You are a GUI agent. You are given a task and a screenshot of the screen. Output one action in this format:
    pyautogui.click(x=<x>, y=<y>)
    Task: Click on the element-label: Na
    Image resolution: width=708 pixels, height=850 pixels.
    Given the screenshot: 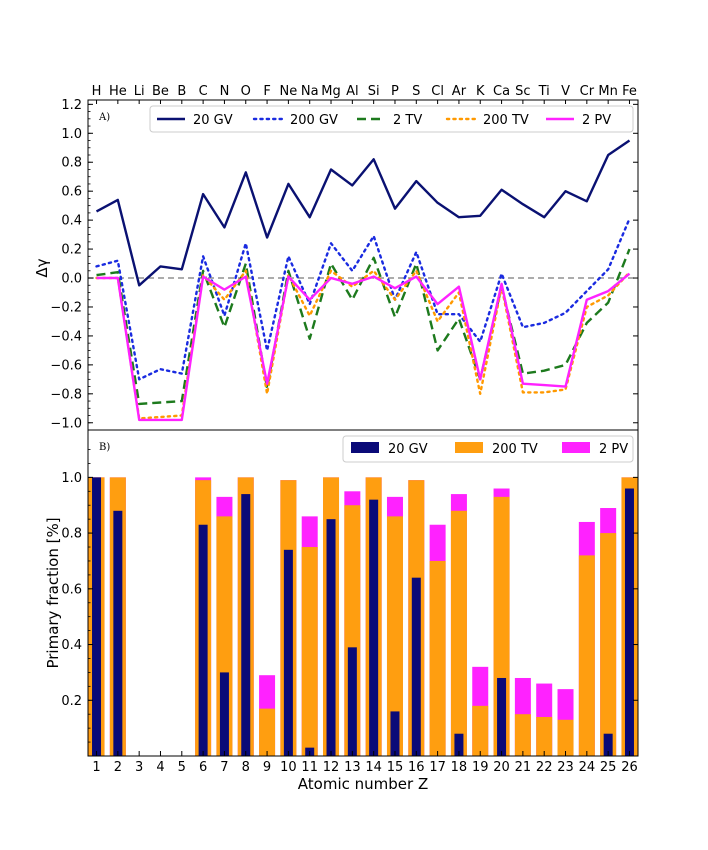 What is the action you would take?
    pyautogui.click(x=310, y=91)
    